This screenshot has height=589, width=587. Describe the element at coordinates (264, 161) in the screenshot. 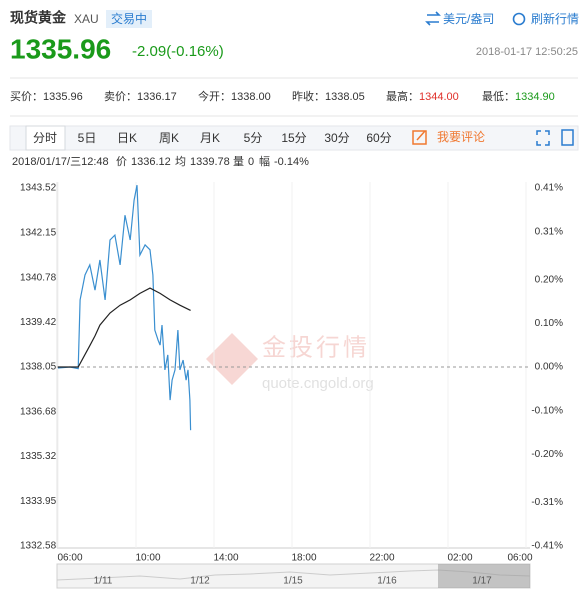

I see `info-label: 幅` at that location.